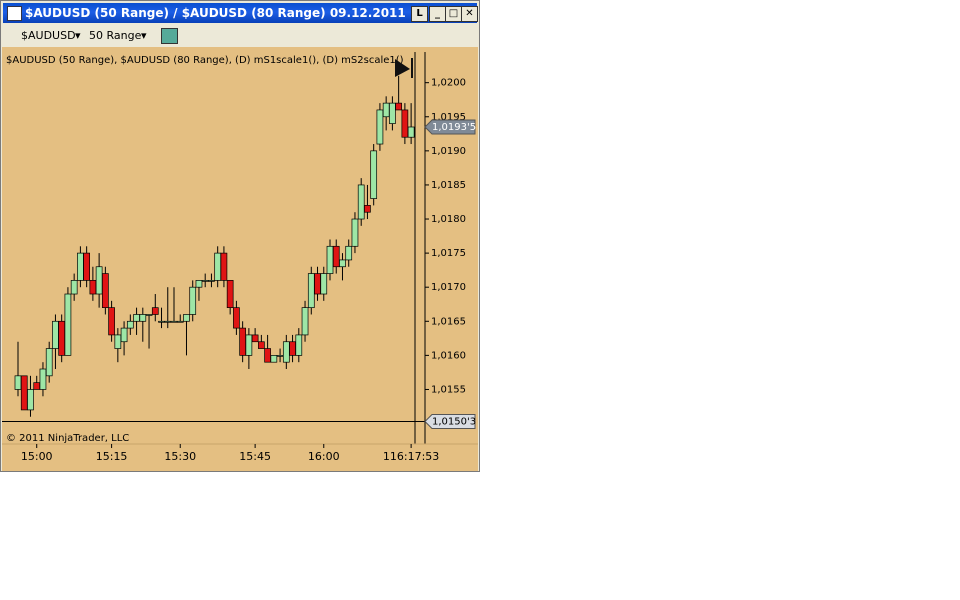  I want to click on x-tick-label: 16:00, so click(324, 456).